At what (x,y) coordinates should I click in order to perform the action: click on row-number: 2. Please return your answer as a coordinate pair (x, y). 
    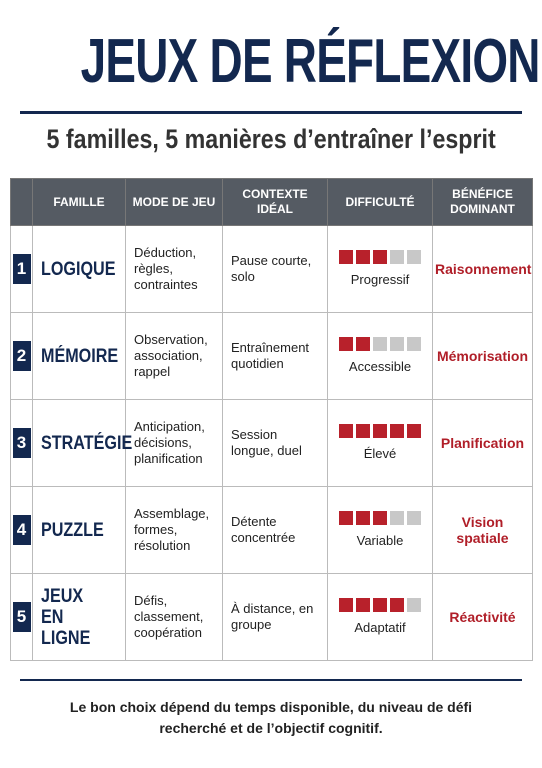
    Looking at the image, I should click on (21, 356).